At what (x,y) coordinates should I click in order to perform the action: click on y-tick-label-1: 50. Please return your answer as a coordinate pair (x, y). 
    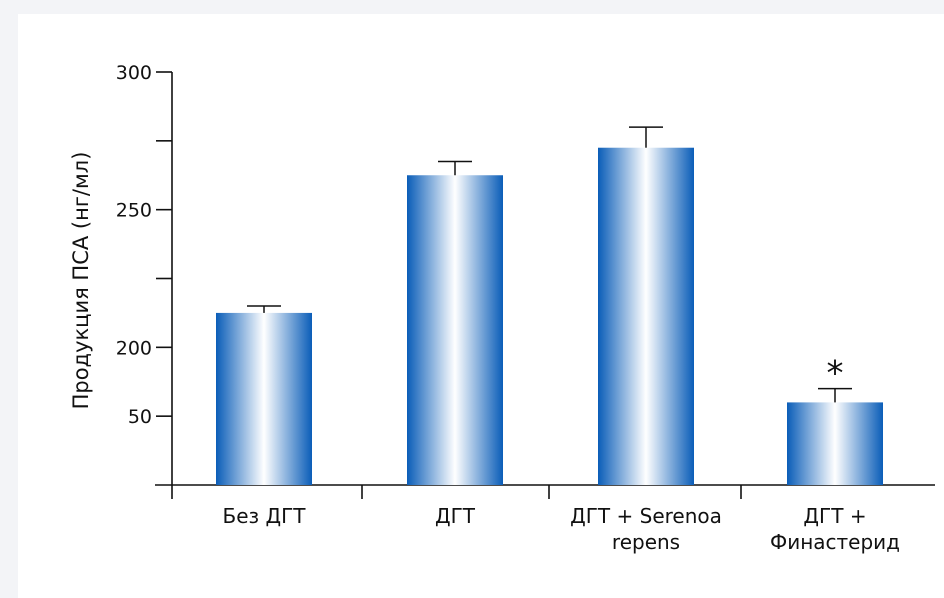
    Looking at the image, I should click on (140, 417).